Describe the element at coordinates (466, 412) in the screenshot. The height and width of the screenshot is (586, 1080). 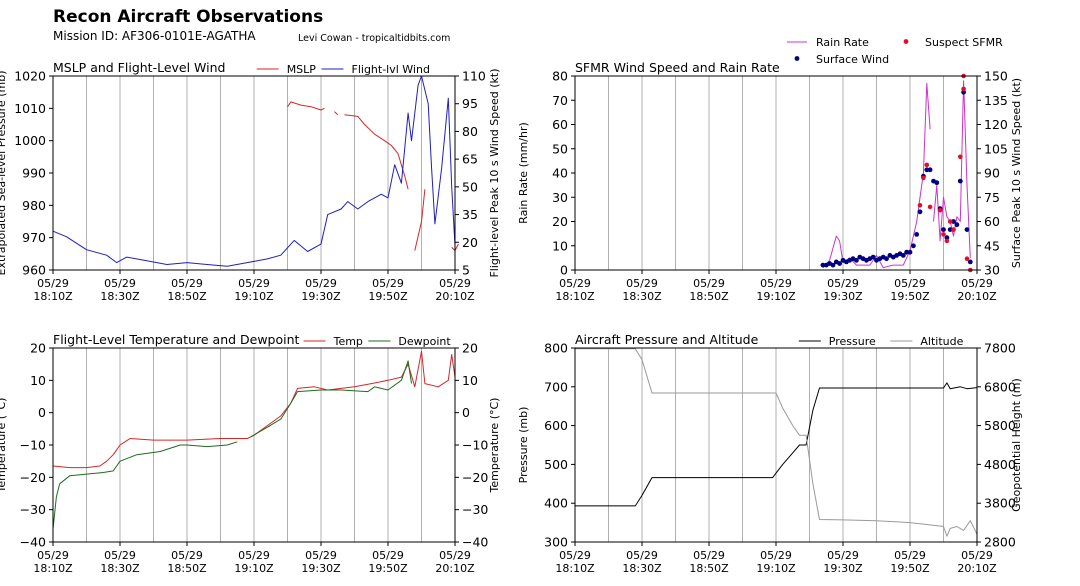
I see `temp-dewpoint-ytick2-label: 0` at that location.